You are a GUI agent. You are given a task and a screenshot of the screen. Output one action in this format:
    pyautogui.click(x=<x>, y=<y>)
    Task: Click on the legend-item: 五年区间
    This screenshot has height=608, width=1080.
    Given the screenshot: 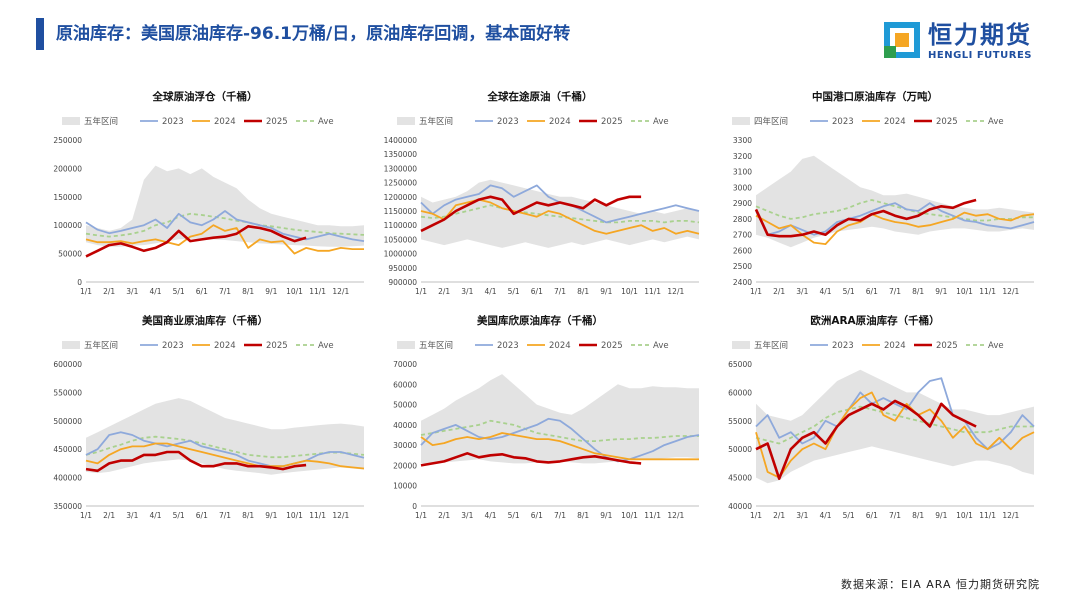 What is the action you would take?
    pyautogui.click(x=425, y=121)
    